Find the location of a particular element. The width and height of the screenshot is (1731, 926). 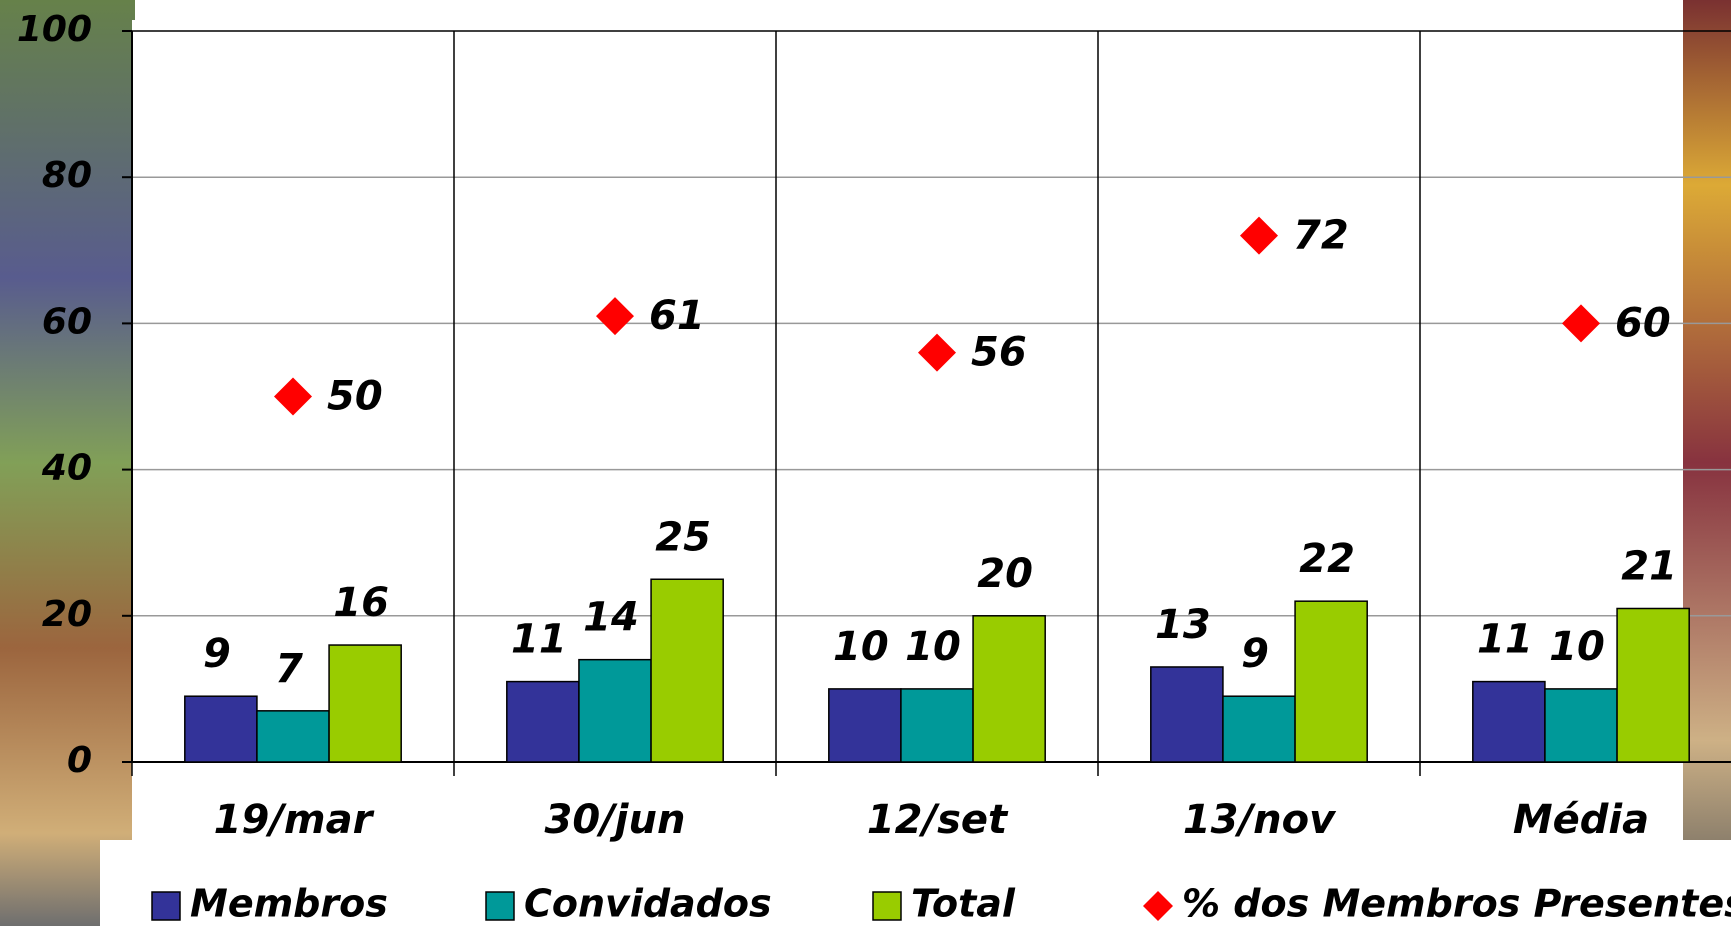

value-label: 22 is located at coordinates (1327, 559).